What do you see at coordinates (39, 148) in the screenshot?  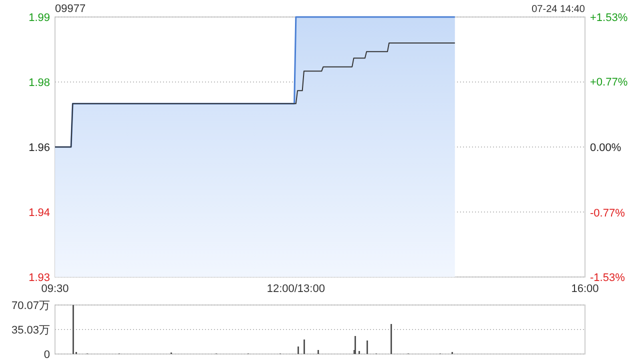 I see `y-tick-label: 1.96` at bounding box center [39, 148].